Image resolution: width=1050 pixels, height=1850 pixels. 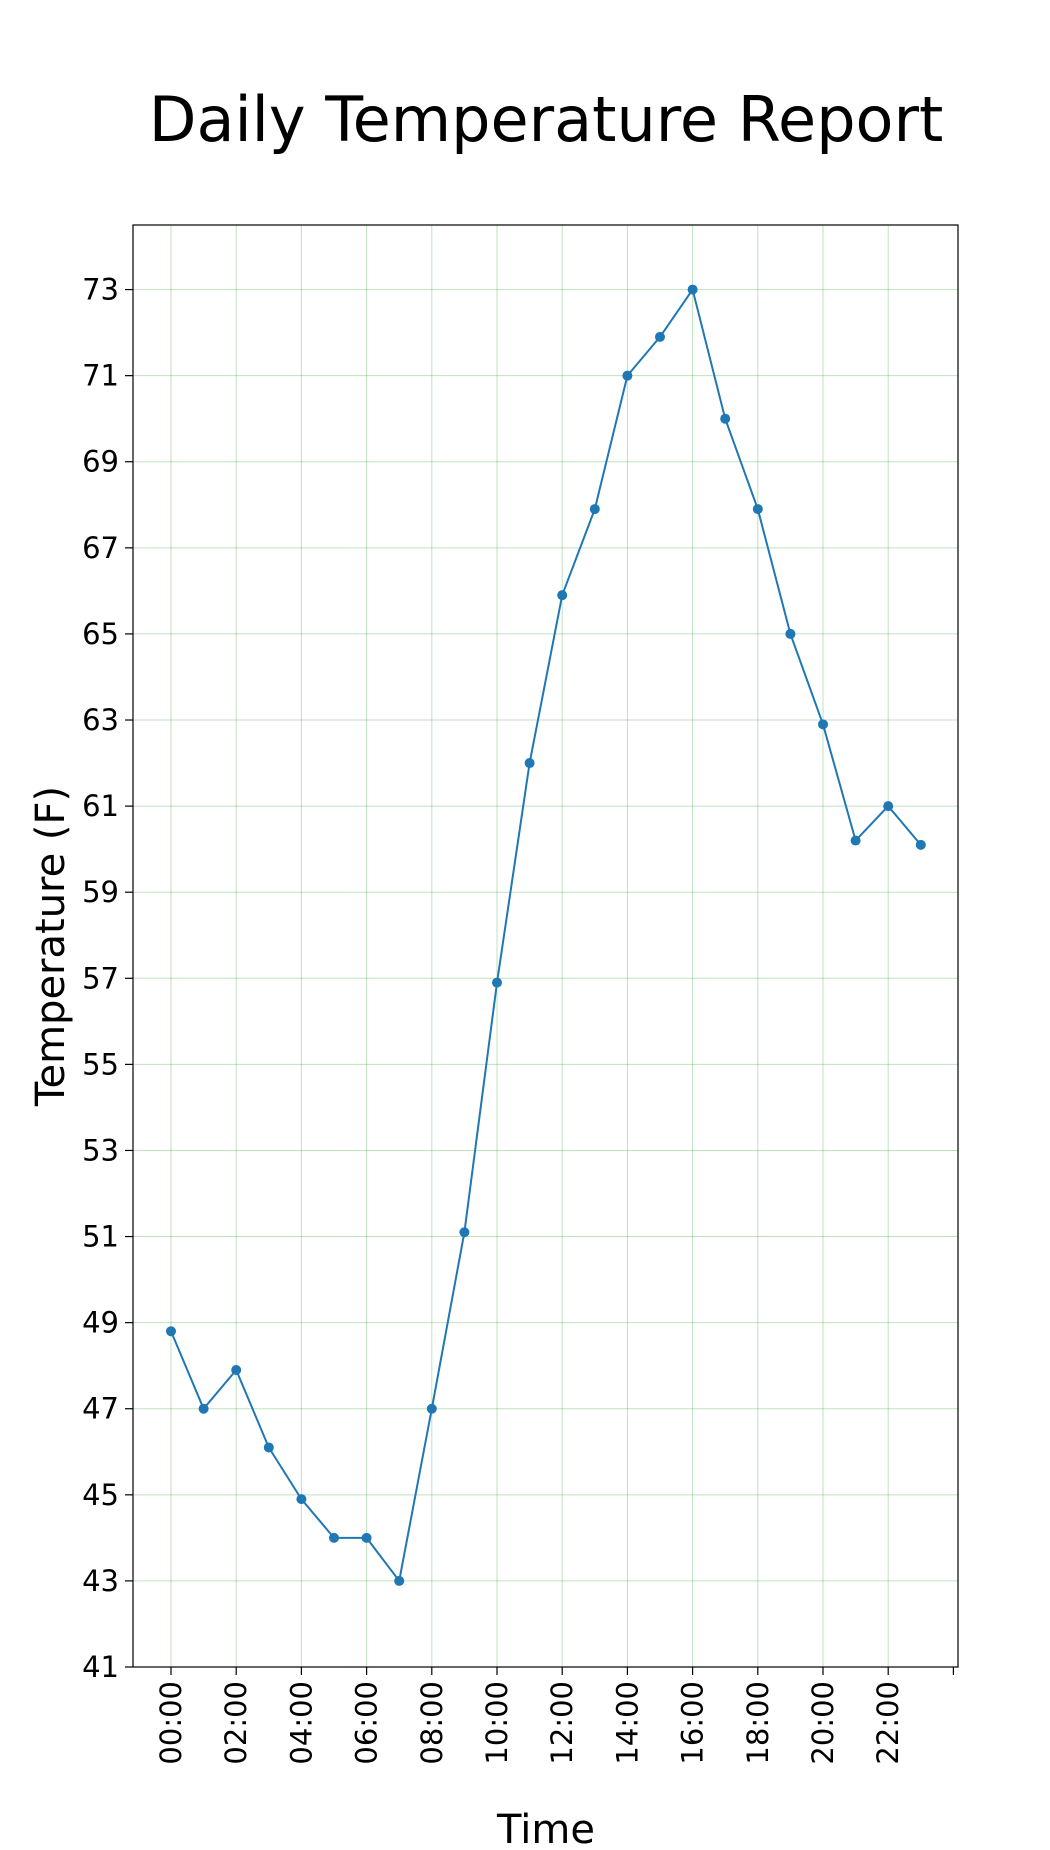 What do you see at coordinates (823, 1723) in the screenshot?
I see `x-tick-label: 20:00` at bounding box center [823, 1723].